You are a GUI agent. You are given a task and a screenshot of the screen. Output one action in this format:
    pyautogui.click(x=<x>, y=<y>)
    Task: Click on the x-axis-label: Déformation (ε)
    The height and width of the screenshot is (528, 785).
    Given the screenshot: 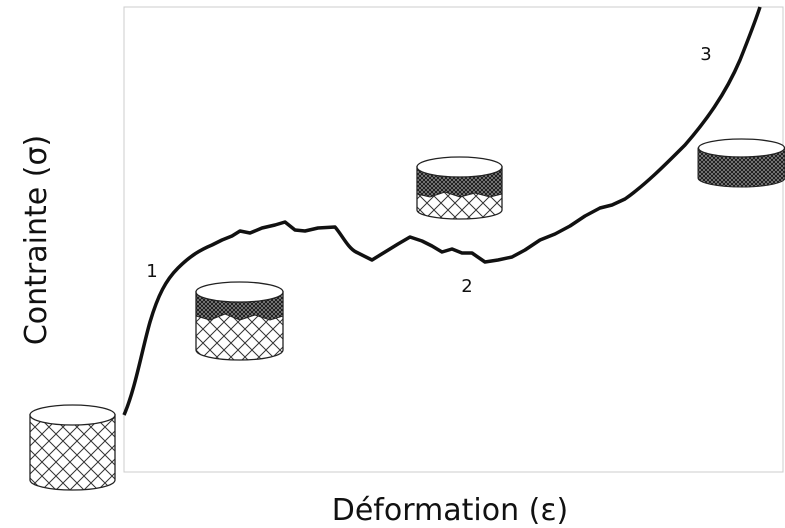 What is the action you would take?
    pyautogui.click(x=450, y=510)
    